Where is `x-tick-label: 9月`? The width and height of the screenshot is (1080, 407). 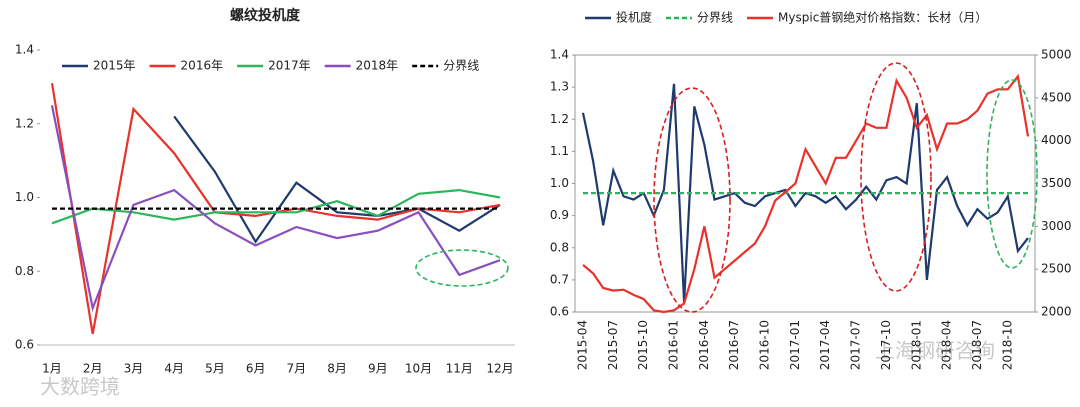 x-tick-label: 9月 is located at coordinates (378, 369).